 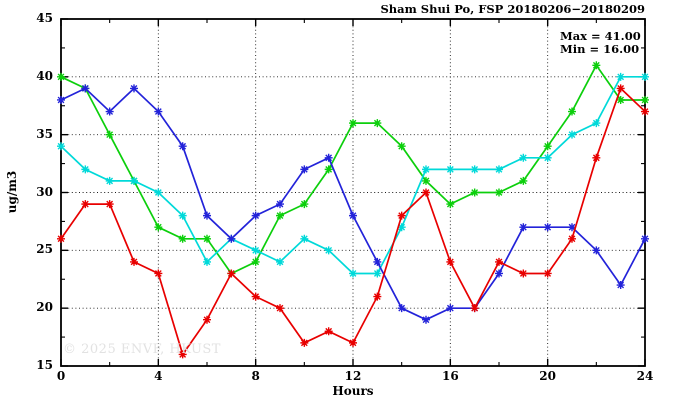 What do you see at coordinates (353, 376) in the screenshot?
I see `x-tick-label: 12` at bounding box center [353, 376].